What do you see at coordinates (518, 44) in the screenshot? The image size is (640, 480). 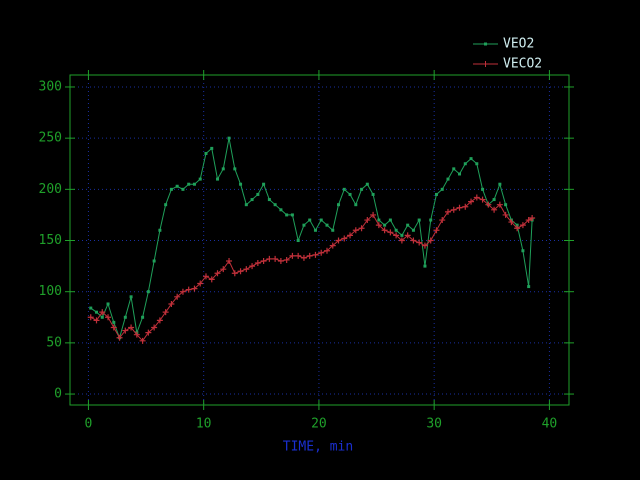 I see `legend-label: VEO2` at bounding box center [518, 44].